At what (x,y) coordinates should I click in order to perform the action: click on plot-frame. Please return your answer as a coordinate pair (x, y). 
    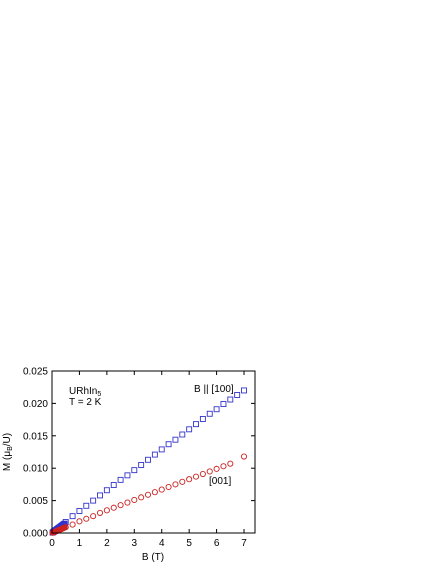
    Looking at the image, I should click on (153, 452).